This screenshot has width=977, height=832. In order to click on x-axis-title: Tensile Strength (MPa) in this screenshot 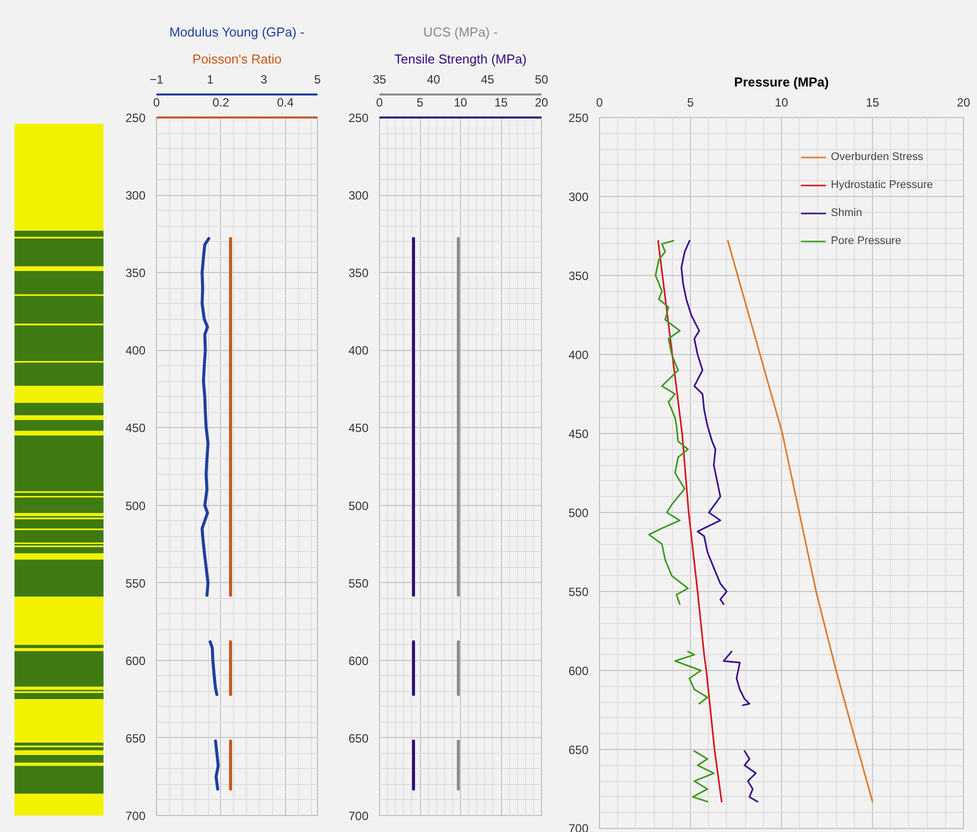, I will do `click(460, 59)`.